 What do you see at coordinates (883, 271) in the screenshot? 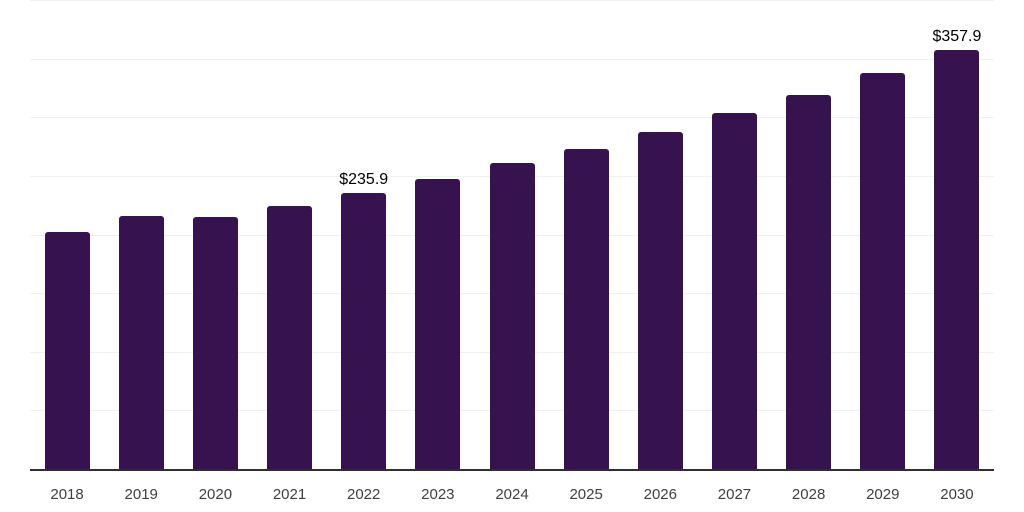
I see `bar-2029` at bounding box center [883, 271].